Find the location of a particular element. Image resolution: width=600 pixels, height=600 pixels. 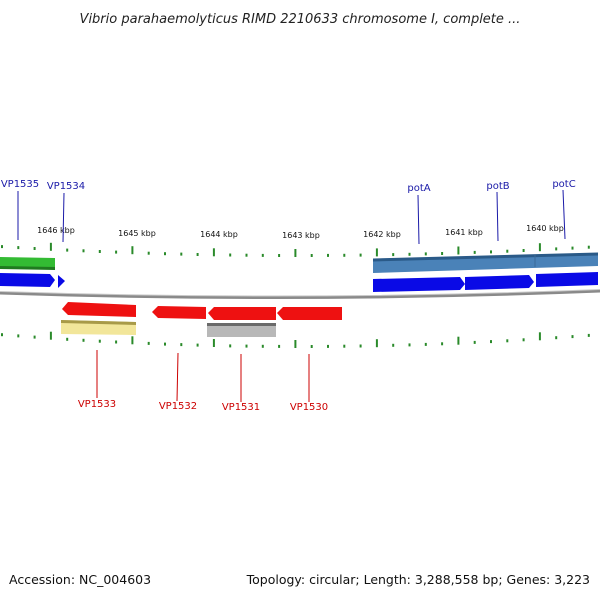

cds-vp1533 is located at coordinates (99, 309).